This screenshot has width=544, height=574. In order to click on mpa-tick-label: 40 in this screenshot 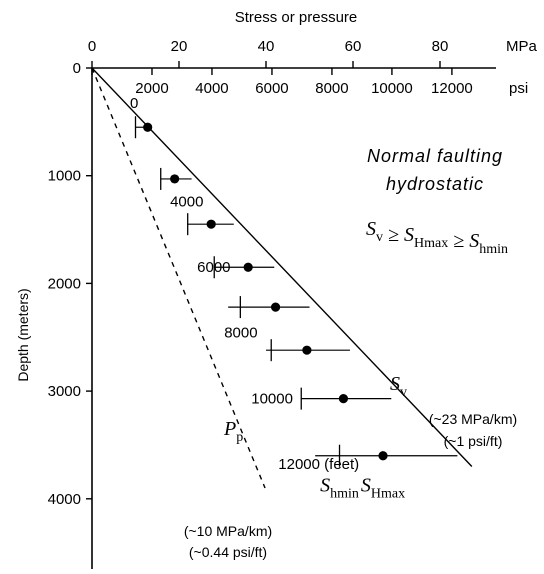, I will do `click(266, 46)`.